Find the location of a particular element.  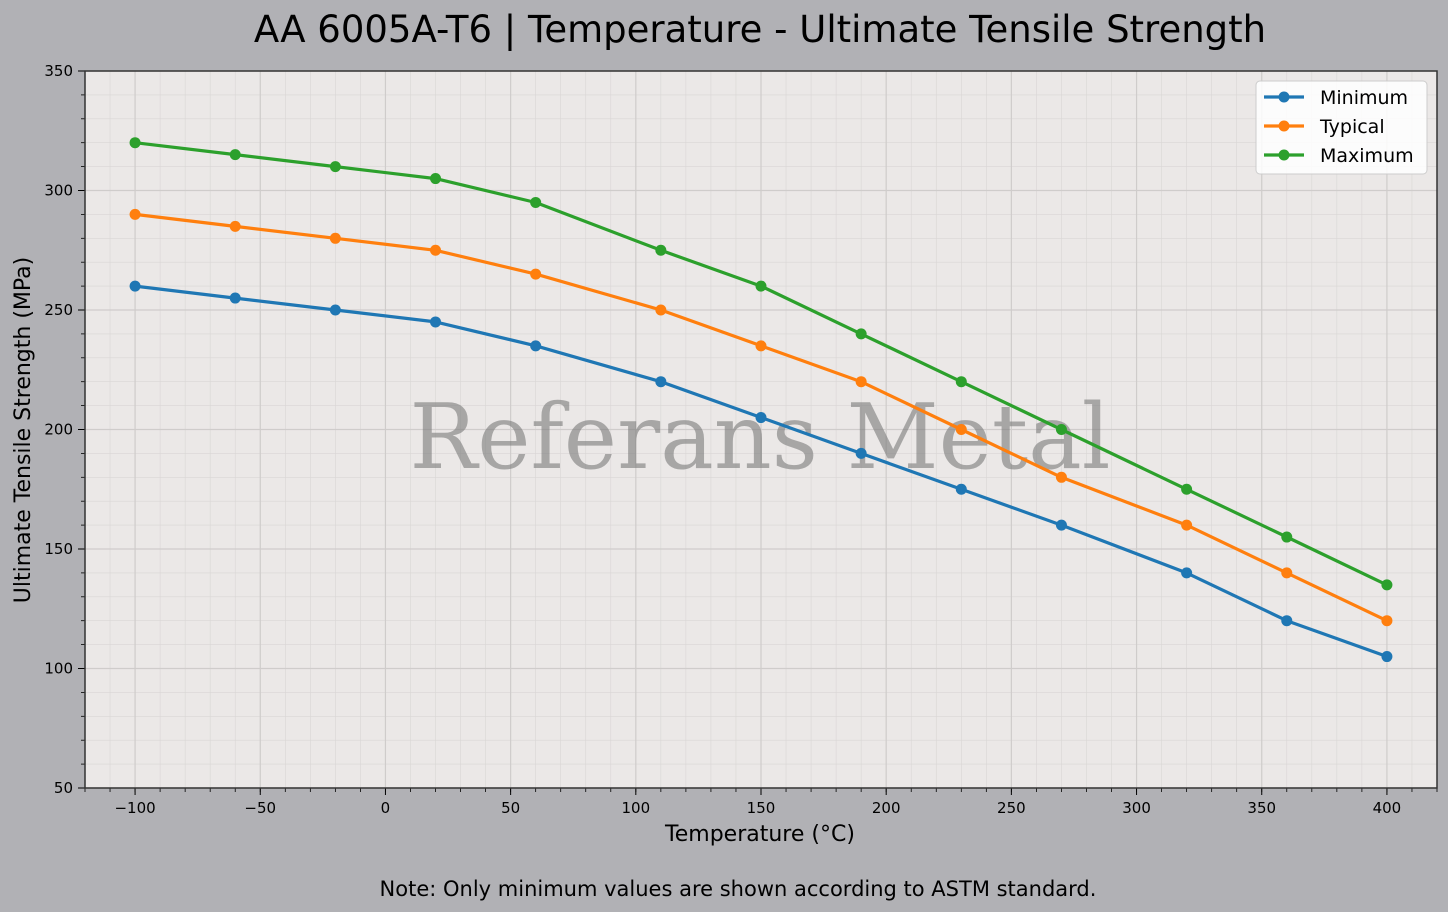

legend-label: Maximum is located at coordinates (1367, 156).